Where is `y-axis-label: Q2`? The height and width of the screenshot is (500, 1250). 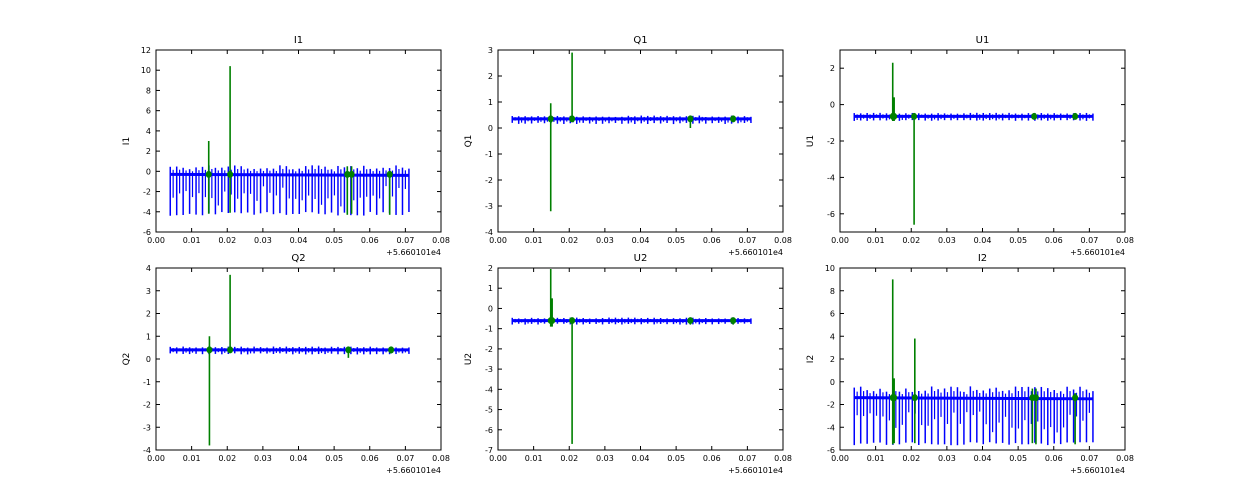
y-axis-label: Q2 is located at coordinates (127, 359).